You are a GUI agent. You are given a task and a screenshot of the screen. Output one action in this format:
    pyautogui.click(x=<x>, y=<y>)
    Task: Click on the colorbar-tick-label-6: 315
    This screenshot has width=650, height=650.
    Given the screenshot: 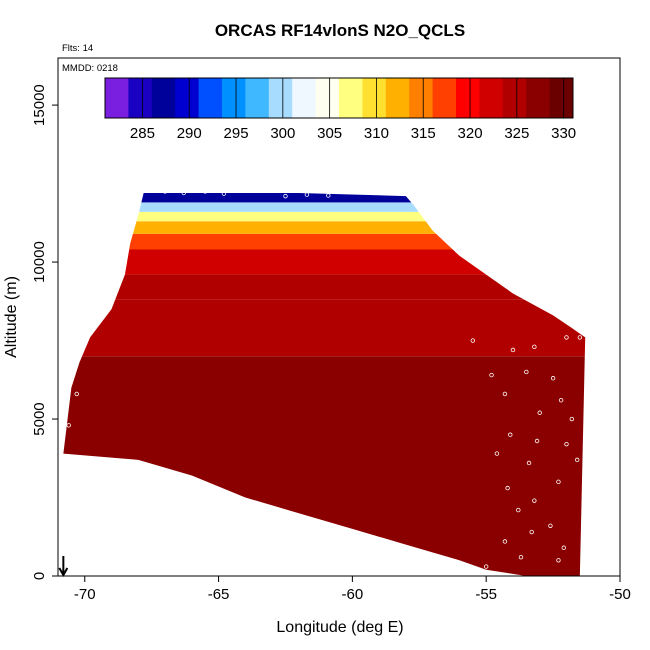 What is the action you would take?
    pyautogui.click(x=423, y=133)
    